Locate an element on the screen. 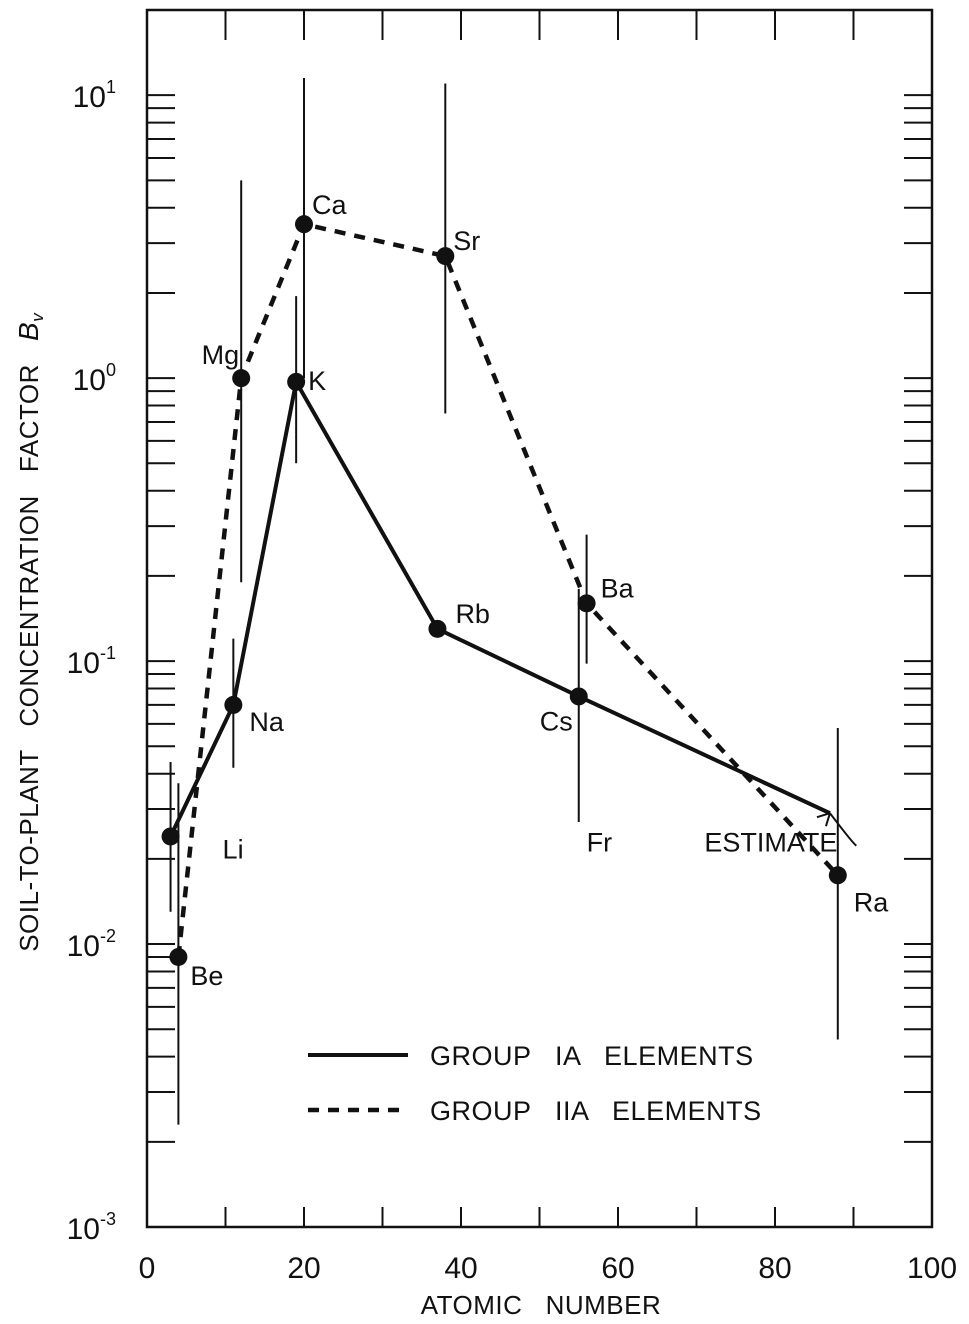  x-tick-label: 40 is located at coordinates (460, 1268).